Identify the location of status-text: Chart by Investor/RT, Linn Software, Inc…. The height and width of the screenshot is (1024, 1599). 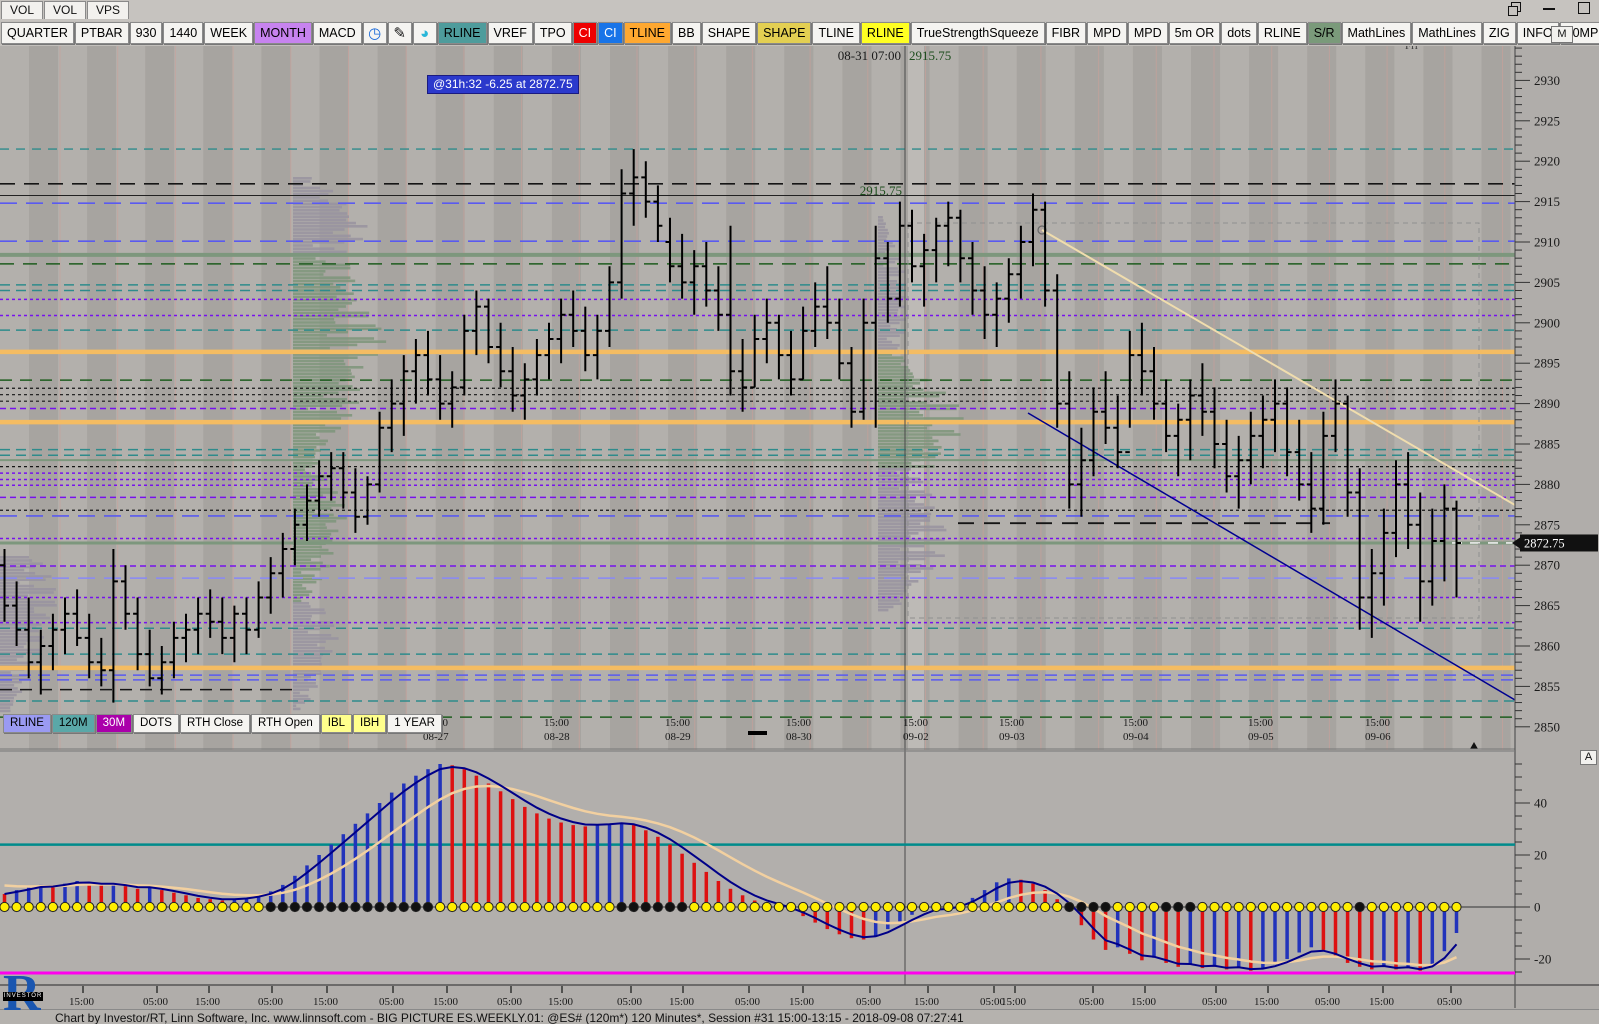
(509, 1017).